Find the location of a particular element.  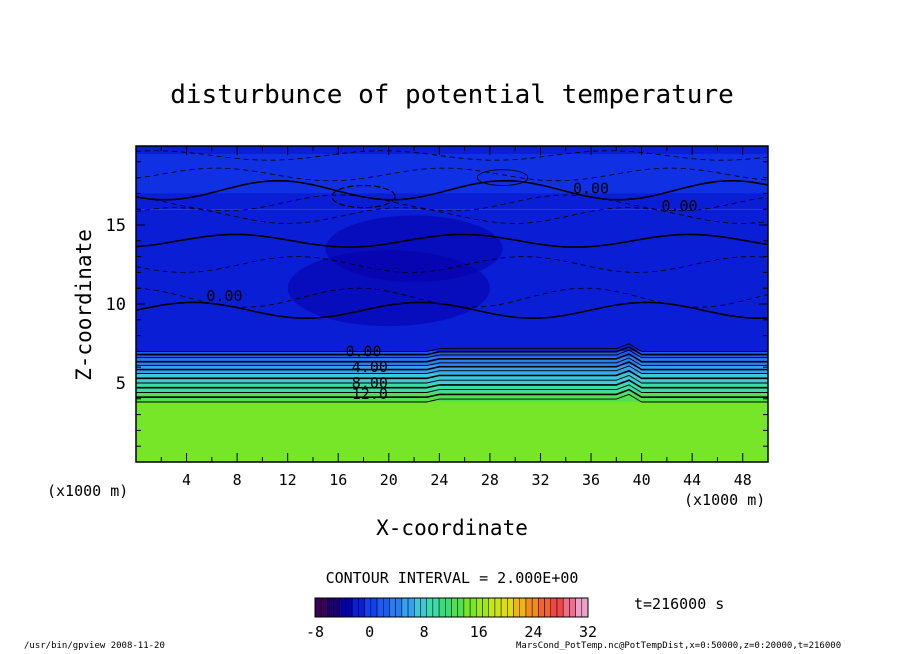

x-unit-right: (x1000 m) is located at coordinates (724, 500).